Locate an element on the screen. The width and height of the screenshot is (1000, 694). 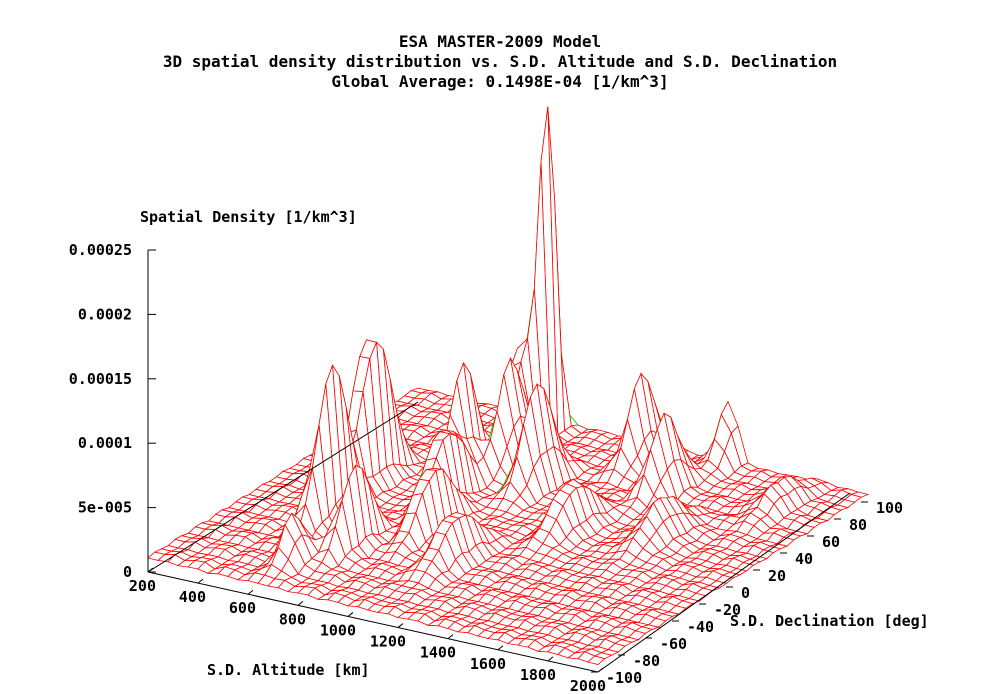
z-tick-label: 0 is located at coordinates (127, 572).